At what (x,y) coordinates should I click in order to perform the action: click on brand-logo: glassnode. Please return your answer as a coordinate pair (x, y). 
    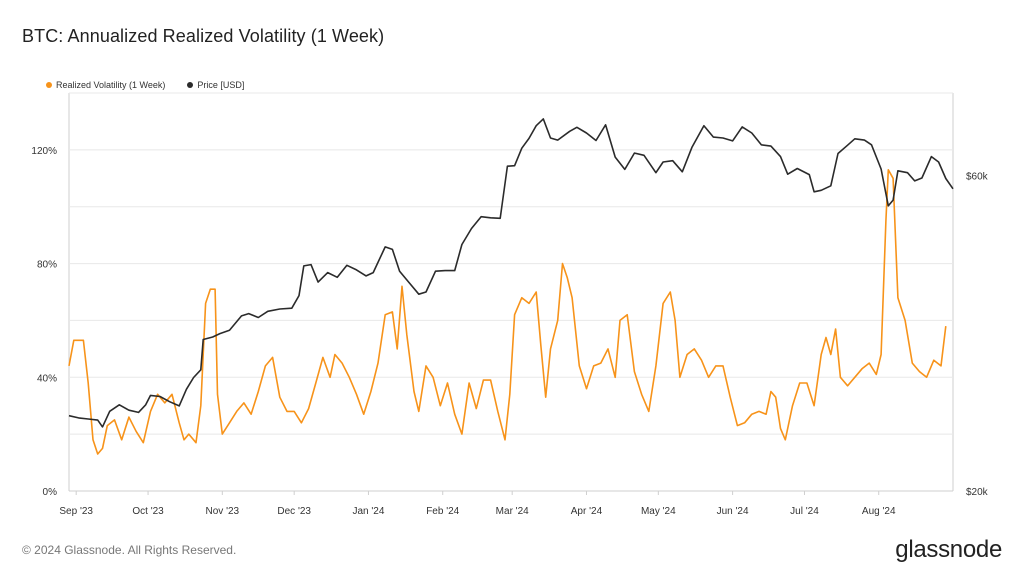
    Looking at the image, I should click on (948, 549).